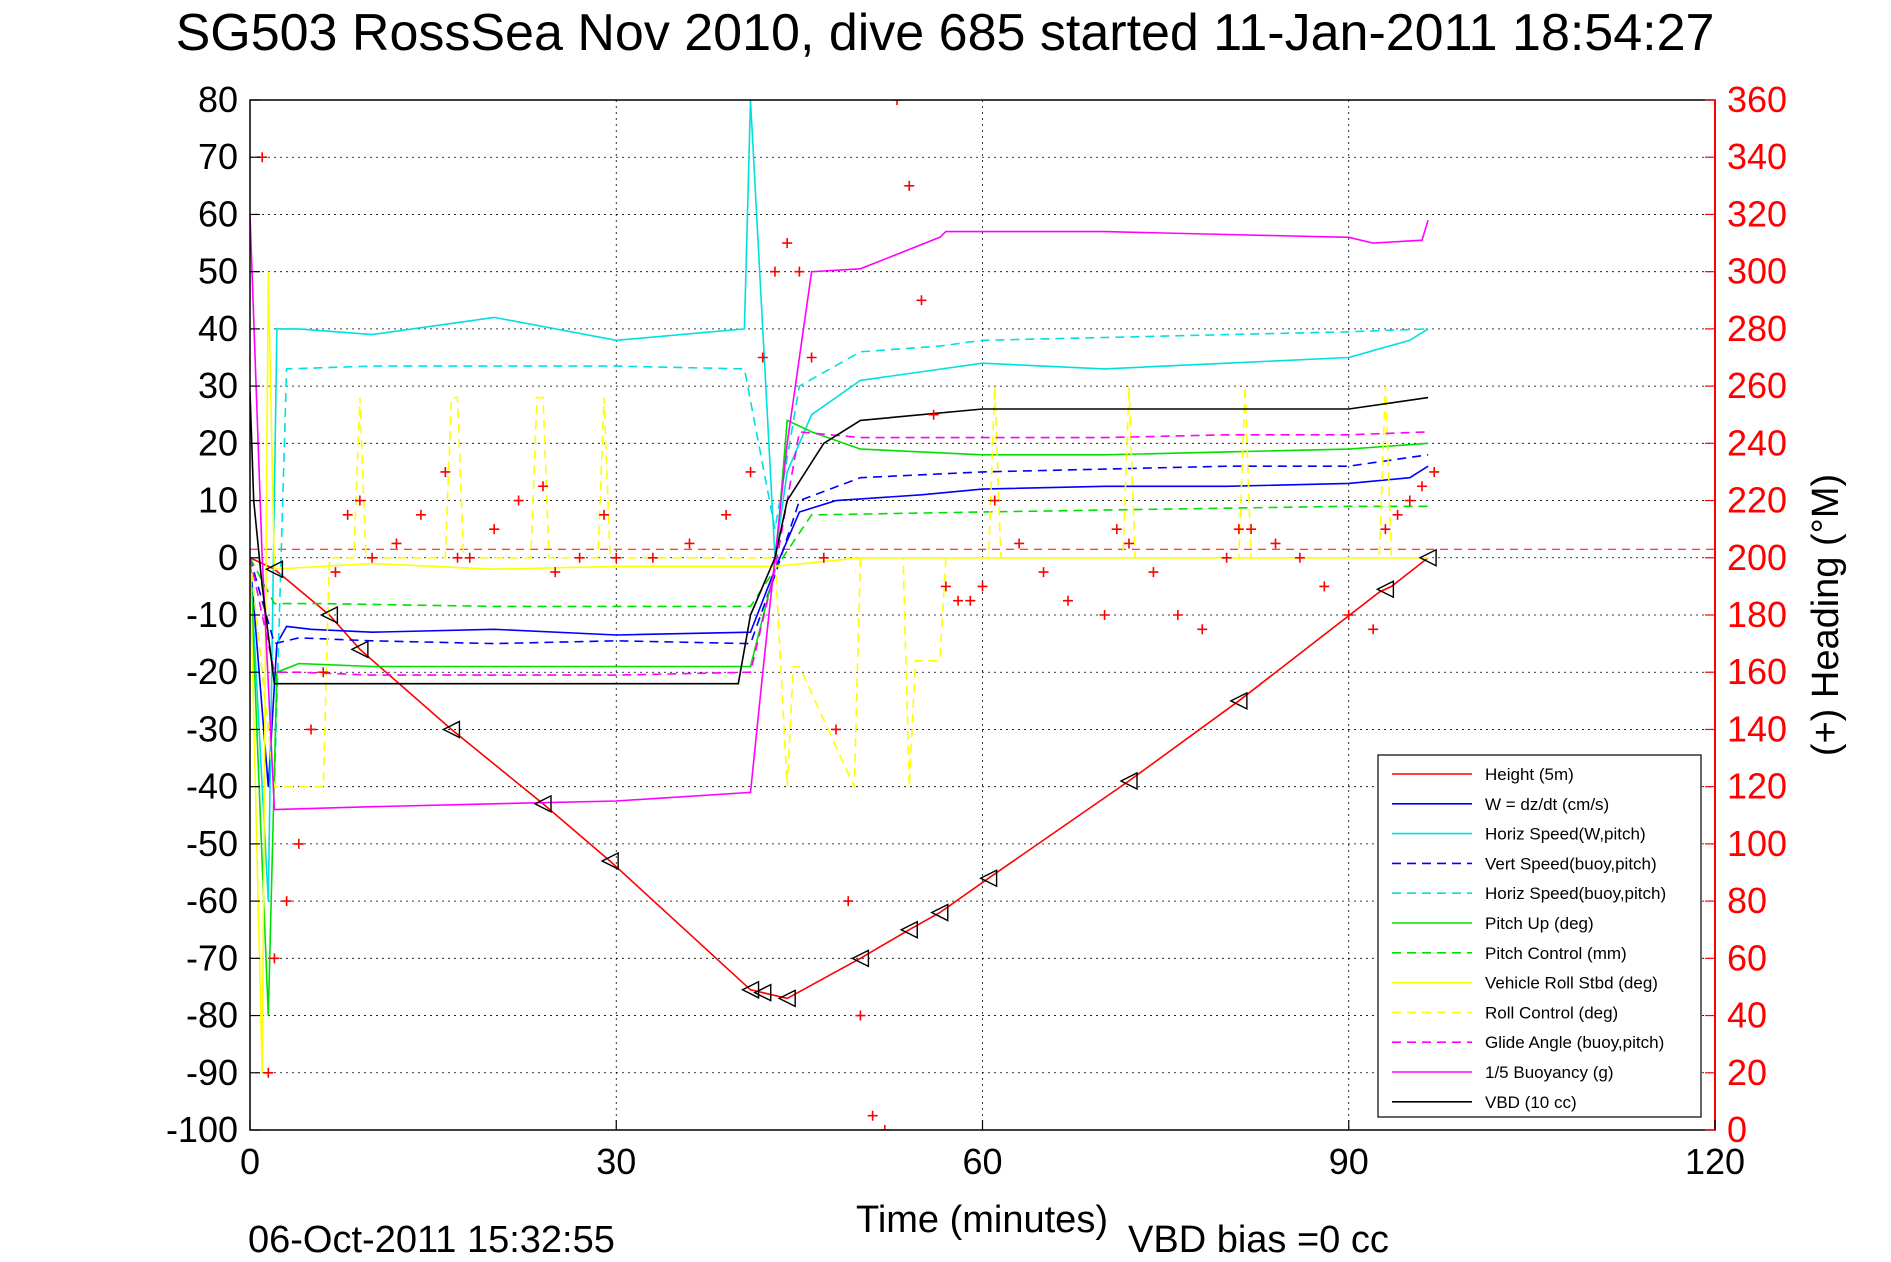 Image resolution: width=1891 pixels, height=1262 pixels. I want to click on right-tick-label: 100, so click(1757, 843).